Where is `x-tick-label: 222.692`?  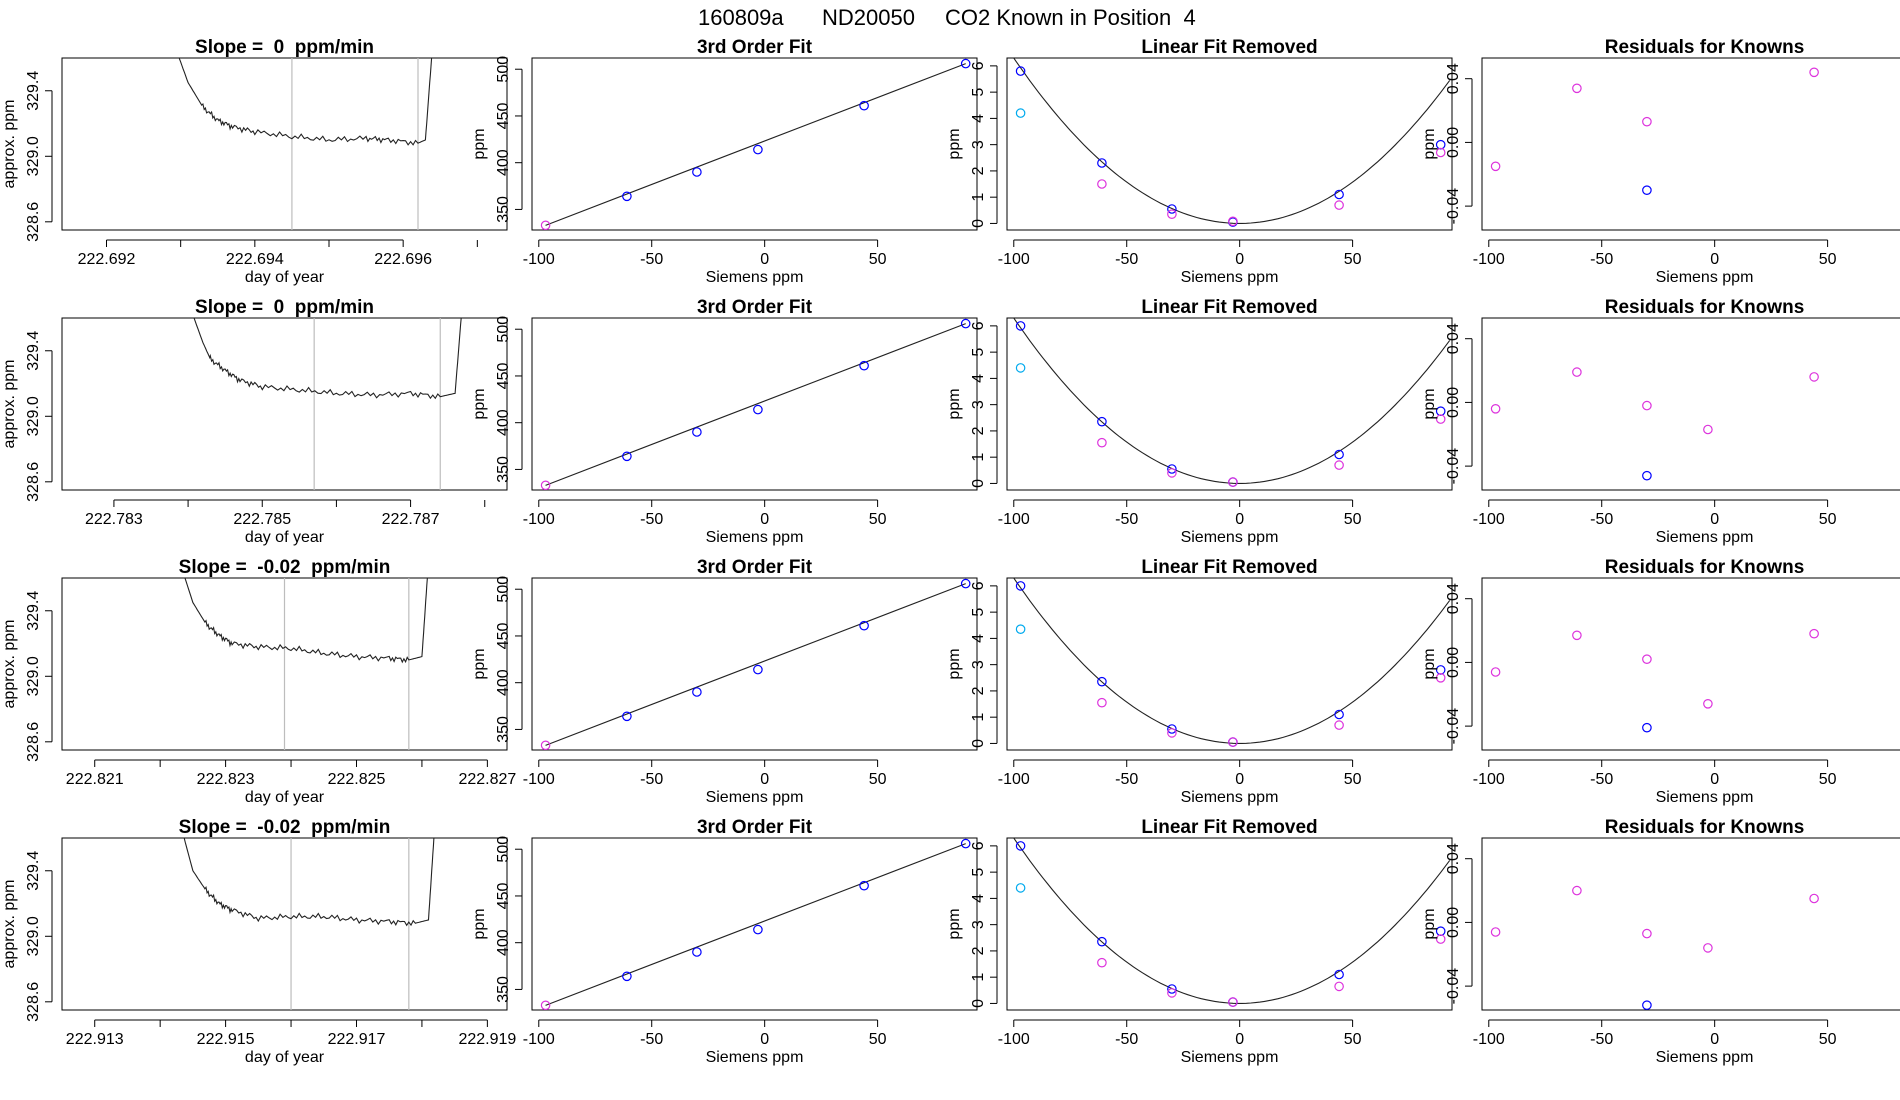 x-tick-label: 222.692 is located at coordinates (107, 259).